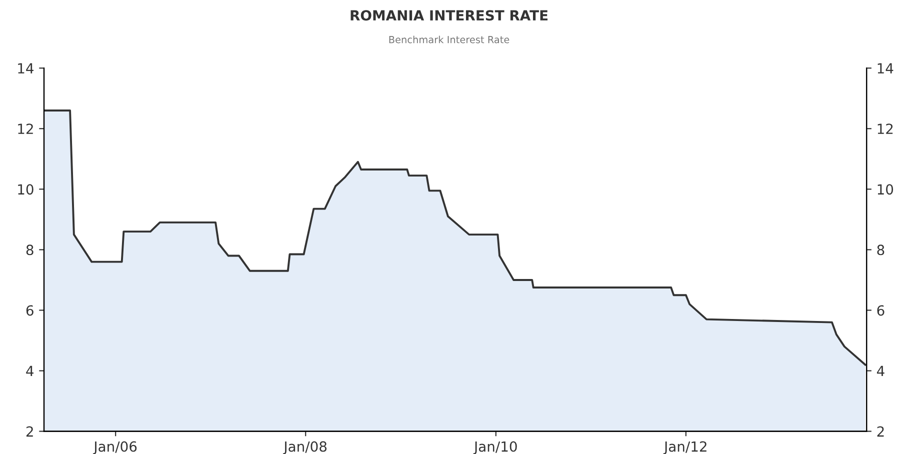 The height and width of the screenshot is (454, 898). I want to click on y-tick-label: 10, so click(26, 189).